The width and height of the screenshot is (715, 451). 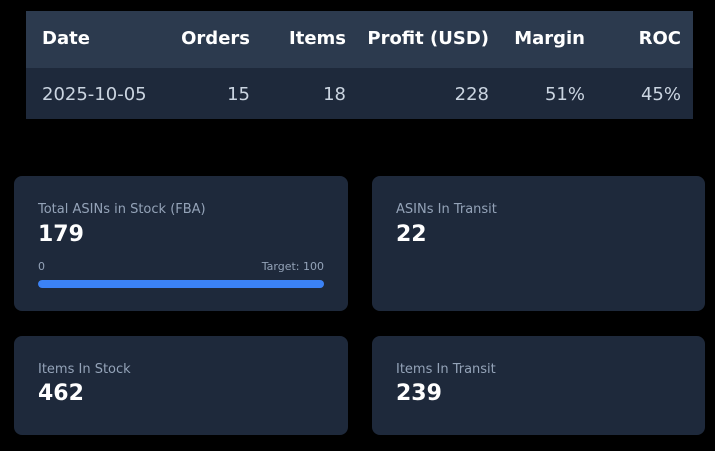 I want to click on progress-track, so click(x=181, y=284).